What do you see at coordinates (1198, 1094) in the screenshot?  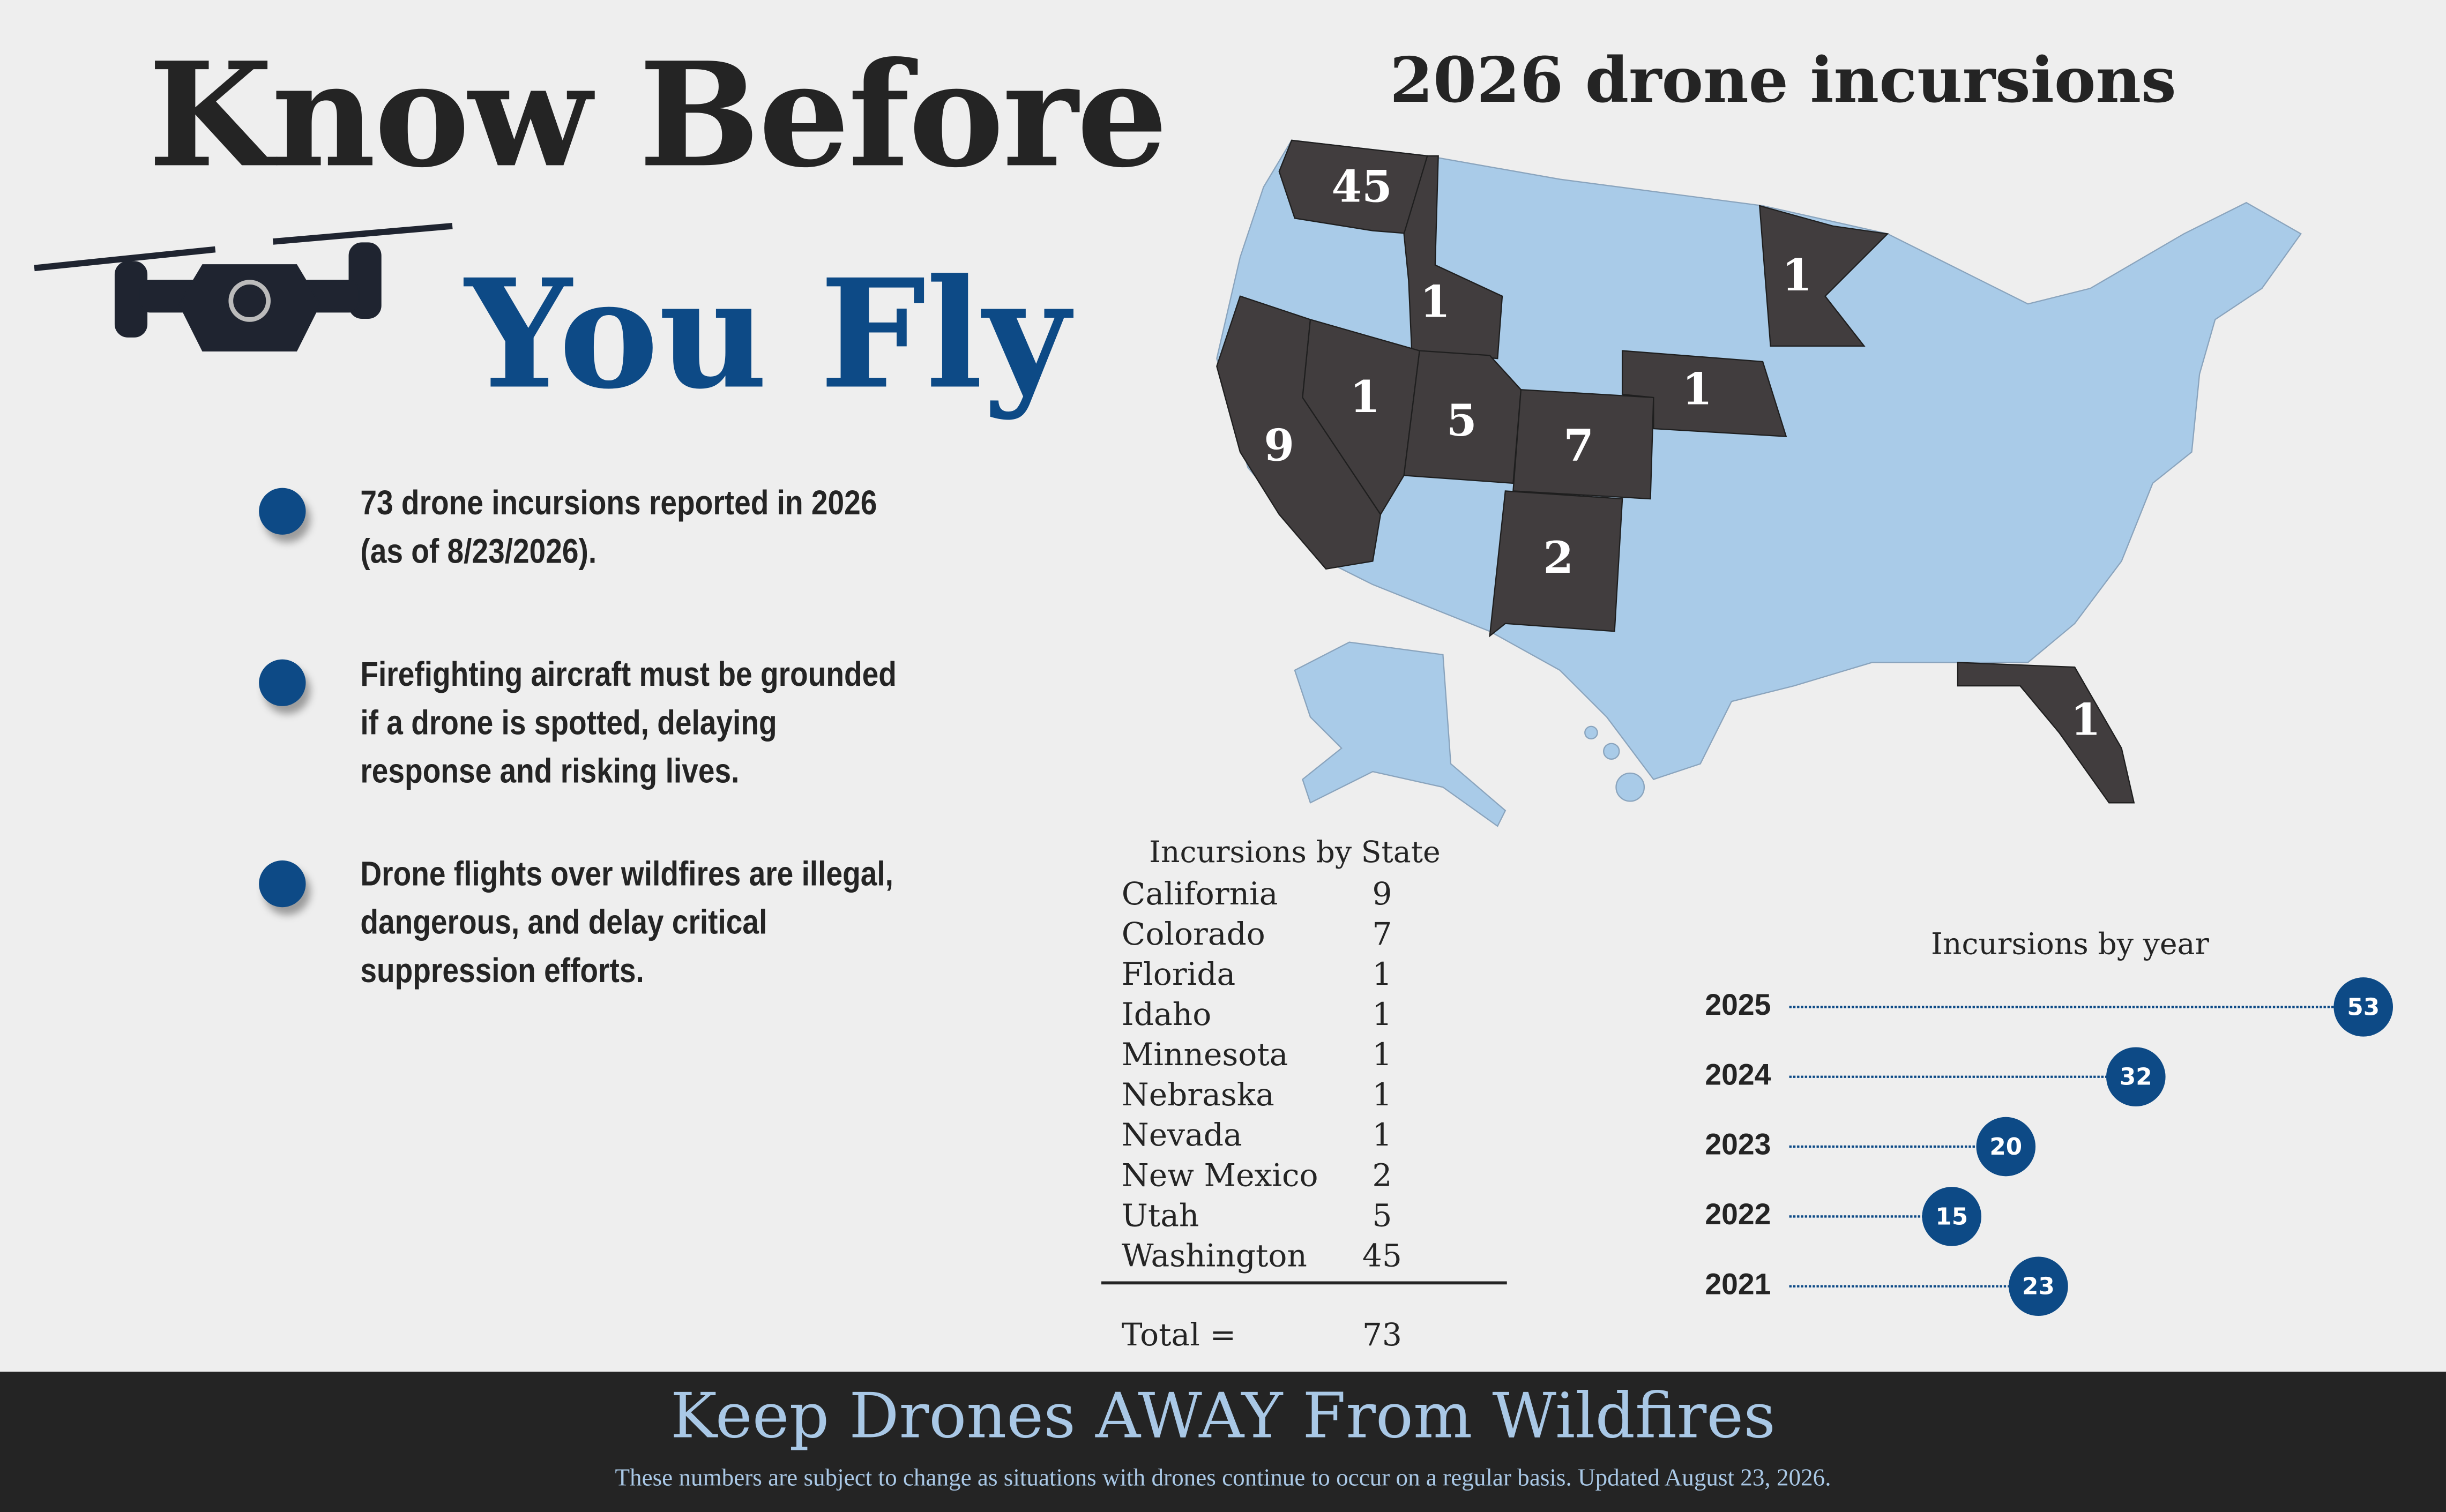 I see `state-name: Nebraska` at bounding box center [1198, 1094].